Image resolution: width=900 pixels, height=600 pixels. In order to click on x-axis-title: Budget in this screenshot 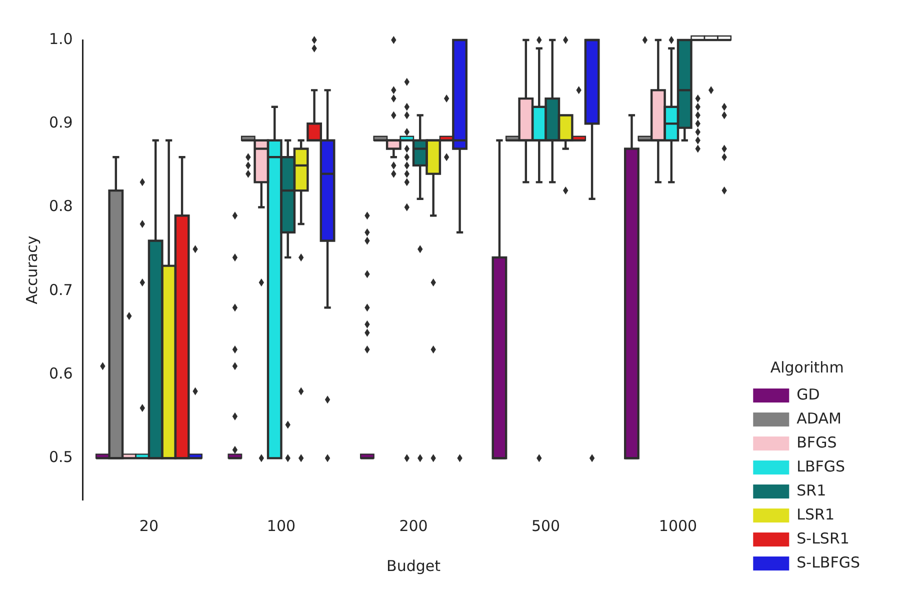, I will do `click(413, 565)`.